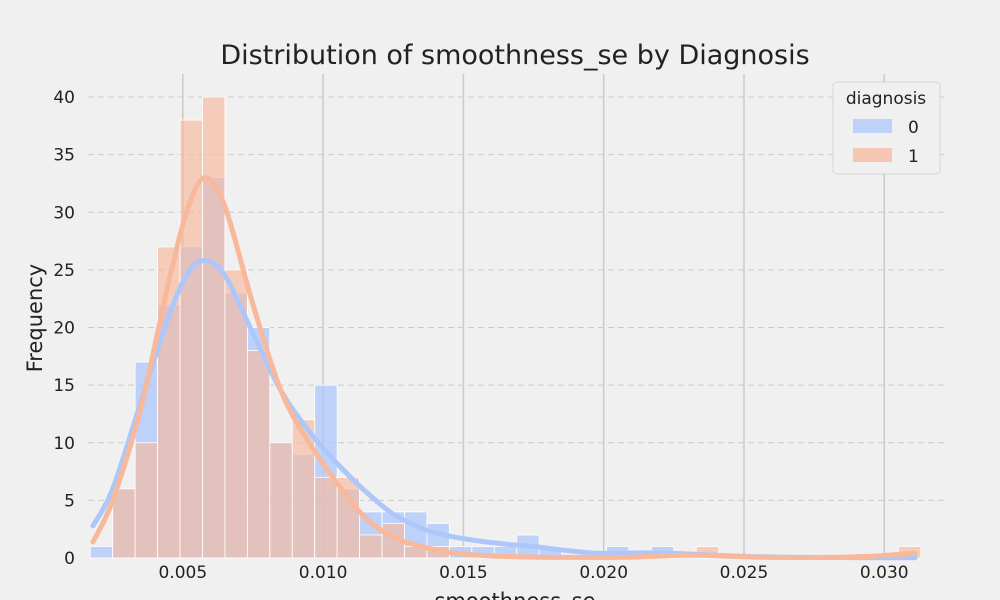 This screenshot has height=600, width=1000. Describe the element at coordinates (514, 594) in the screenshot. I see `x-axis-label: smoothness_se` at that location.